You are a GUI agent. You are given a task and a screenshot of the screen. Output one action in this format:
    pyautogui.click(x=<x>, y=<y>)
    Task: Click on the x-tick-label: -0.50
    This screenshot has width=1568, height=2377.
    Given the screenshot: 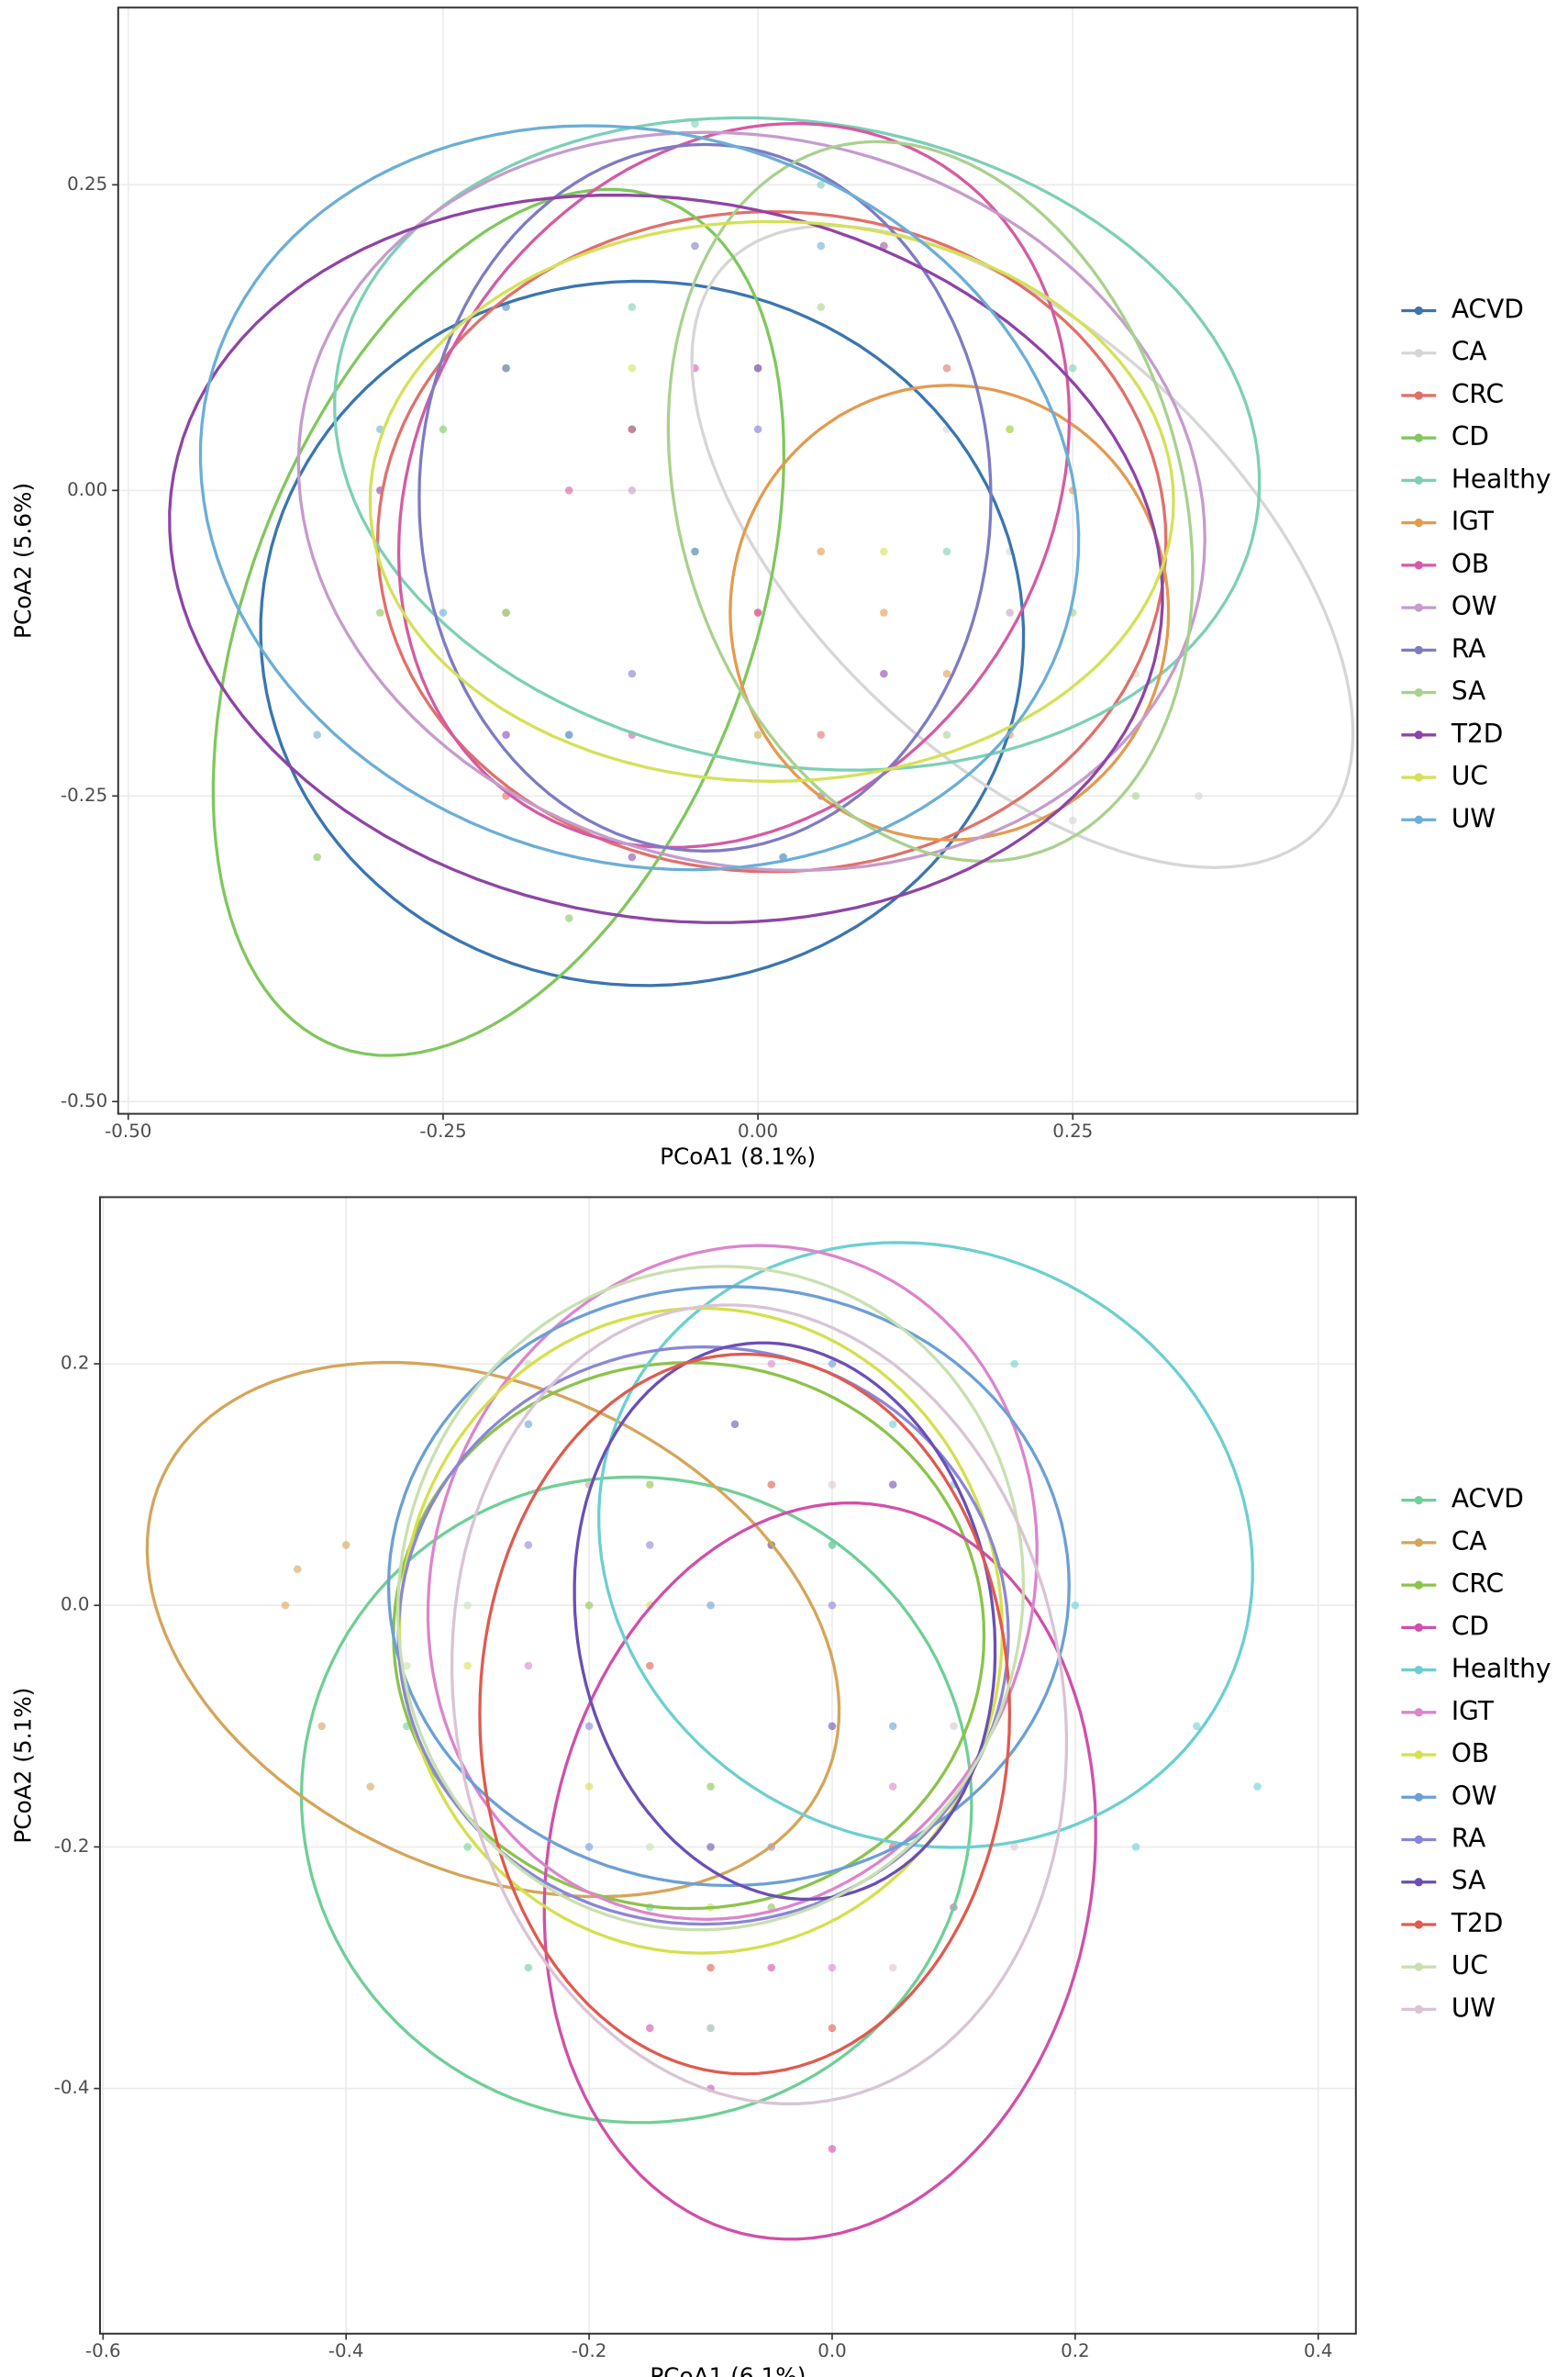 What is the action you would take?
    pyautogui.click(x=128, y=1131)
    